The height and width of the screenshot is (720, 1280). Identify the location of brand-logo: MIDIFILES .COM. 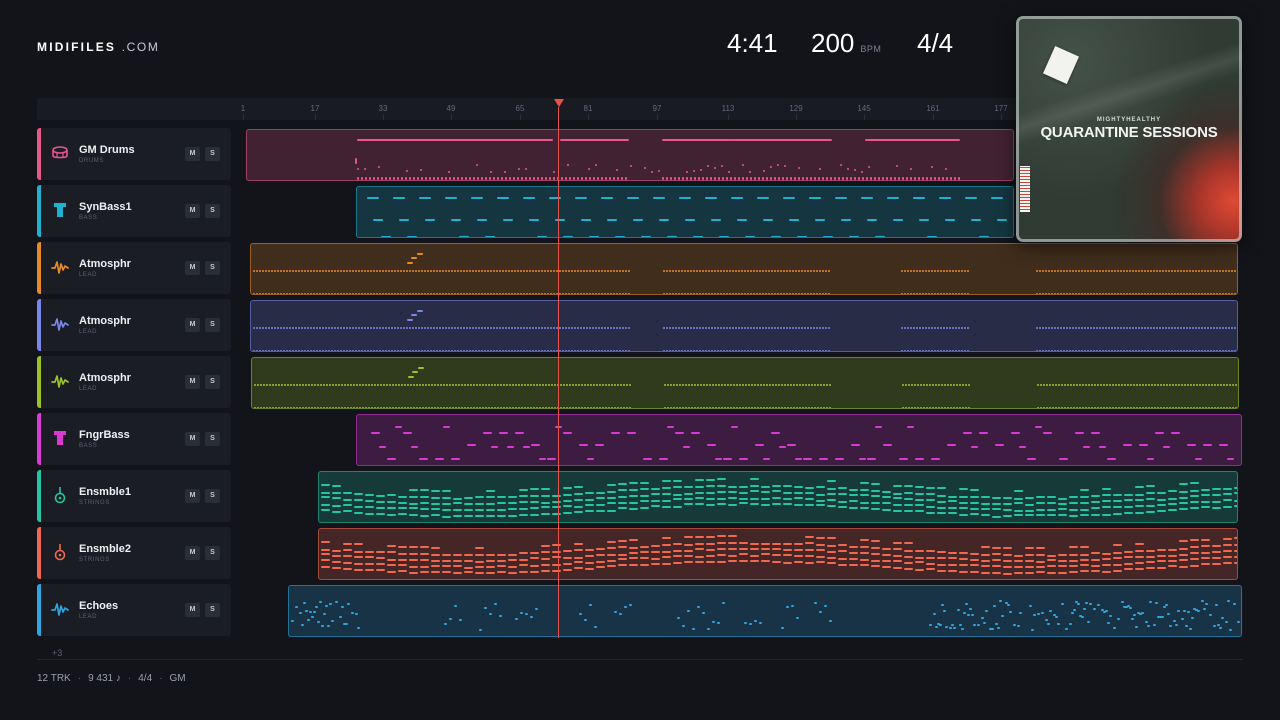
(98, 47).